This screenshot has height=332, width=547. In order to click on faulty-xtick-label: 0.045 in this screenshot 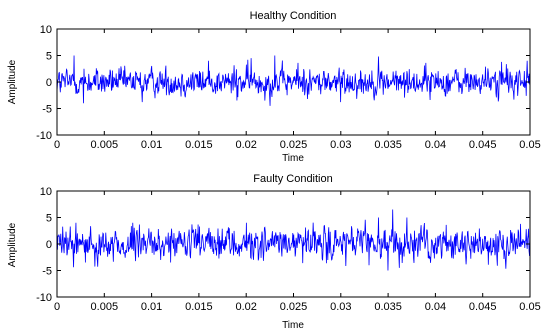, I will do `click(483, 307)`.